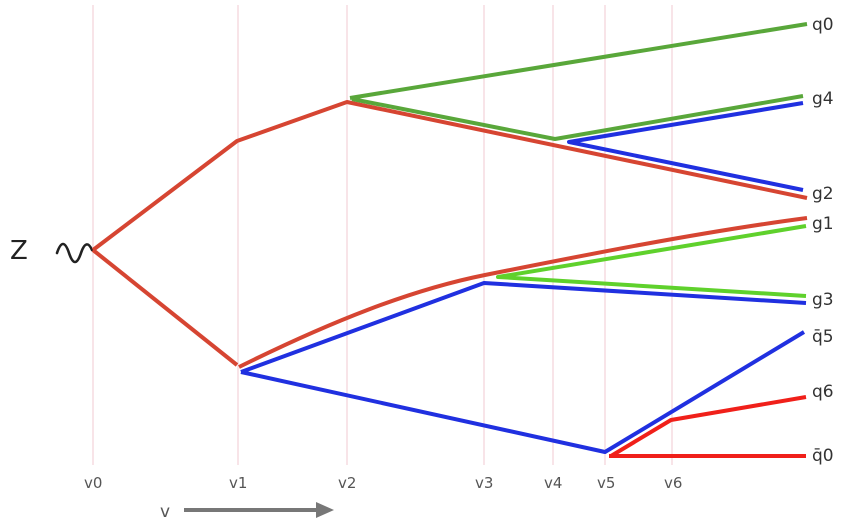  What do you see at coordinates (578, 61) in the screenshot?
I see `gluon-line-q0` at bounding box center [578, 61].